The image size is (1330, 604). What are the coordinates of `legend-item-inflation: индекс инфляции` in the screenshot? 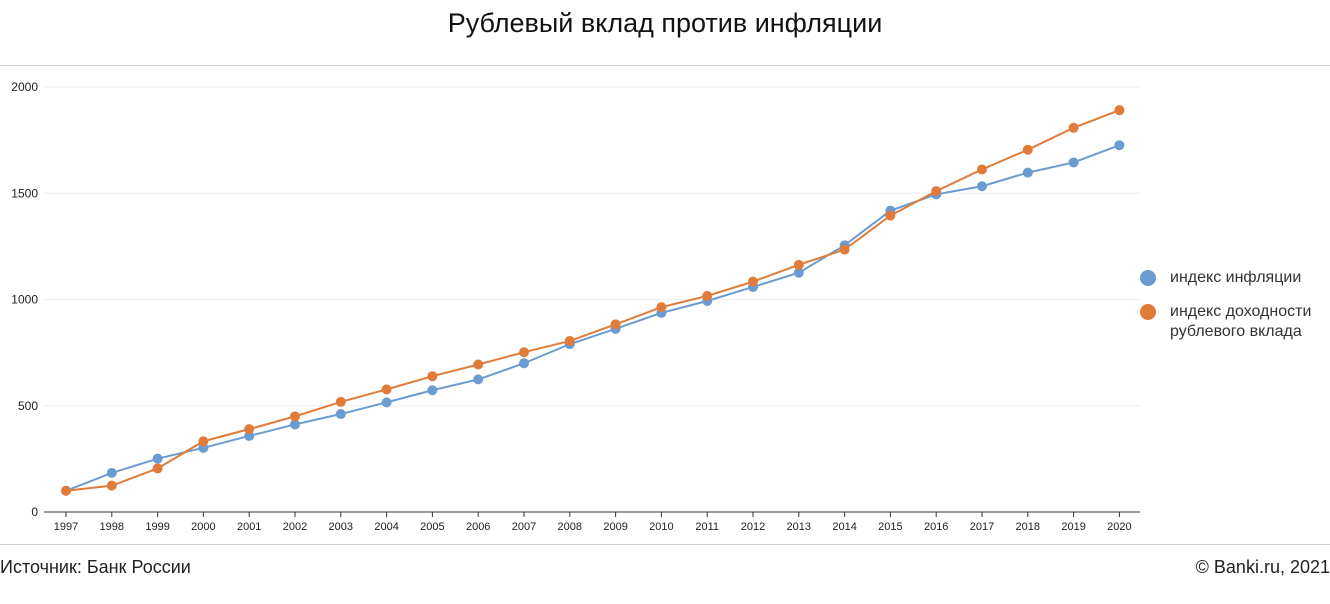 It's located at (1235, 278).